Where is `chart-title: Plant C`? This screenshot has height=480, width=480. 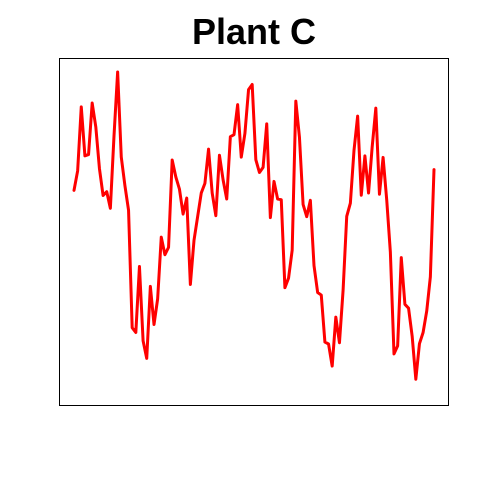
chart-title: Plant C is located at coordinates (254, 31).